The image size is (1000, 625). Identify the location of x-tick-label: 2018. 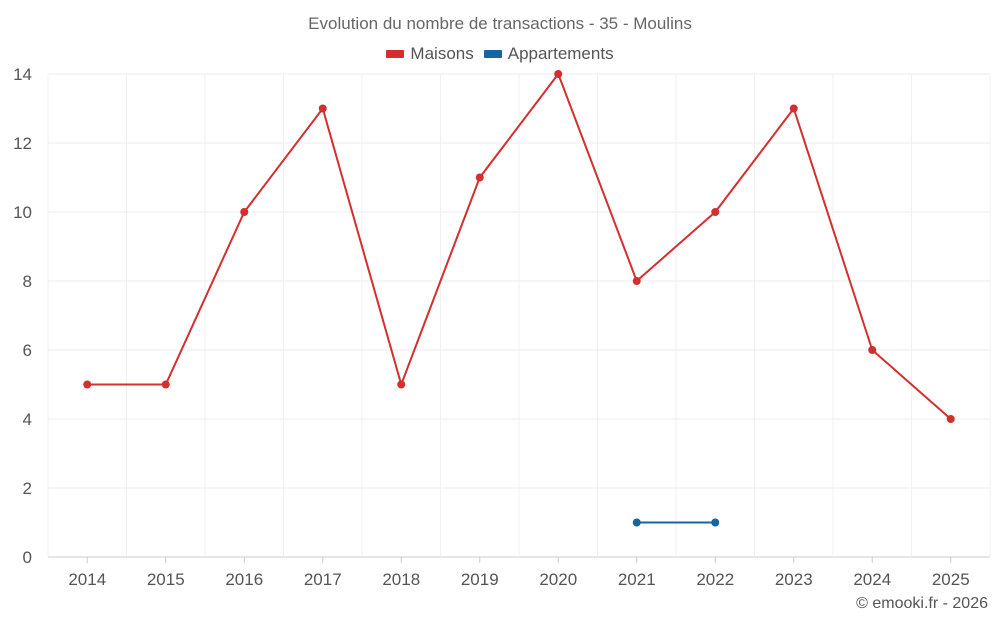
(401, 579).